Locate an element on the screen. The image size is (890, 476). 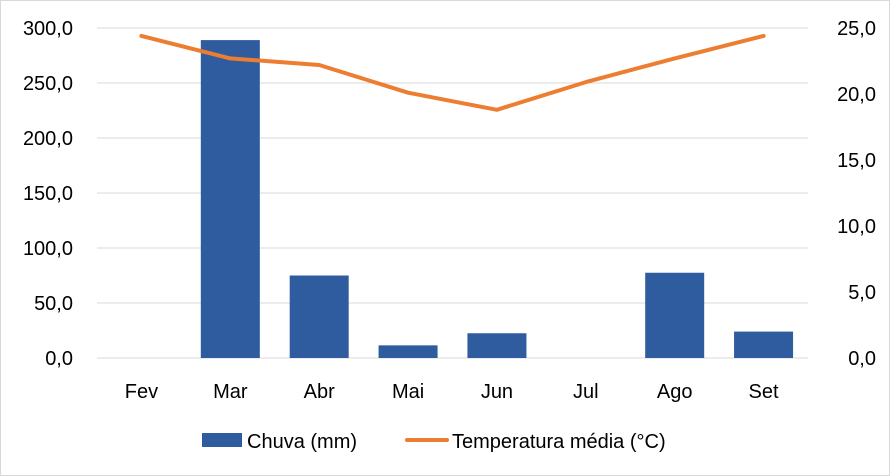
left-tick-label: 0,0 is located at coordinates (59, 359).